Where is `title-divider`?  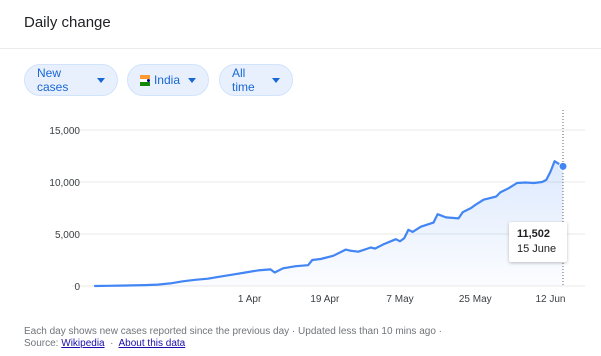
title-divider is located at coordinates (300, 48).